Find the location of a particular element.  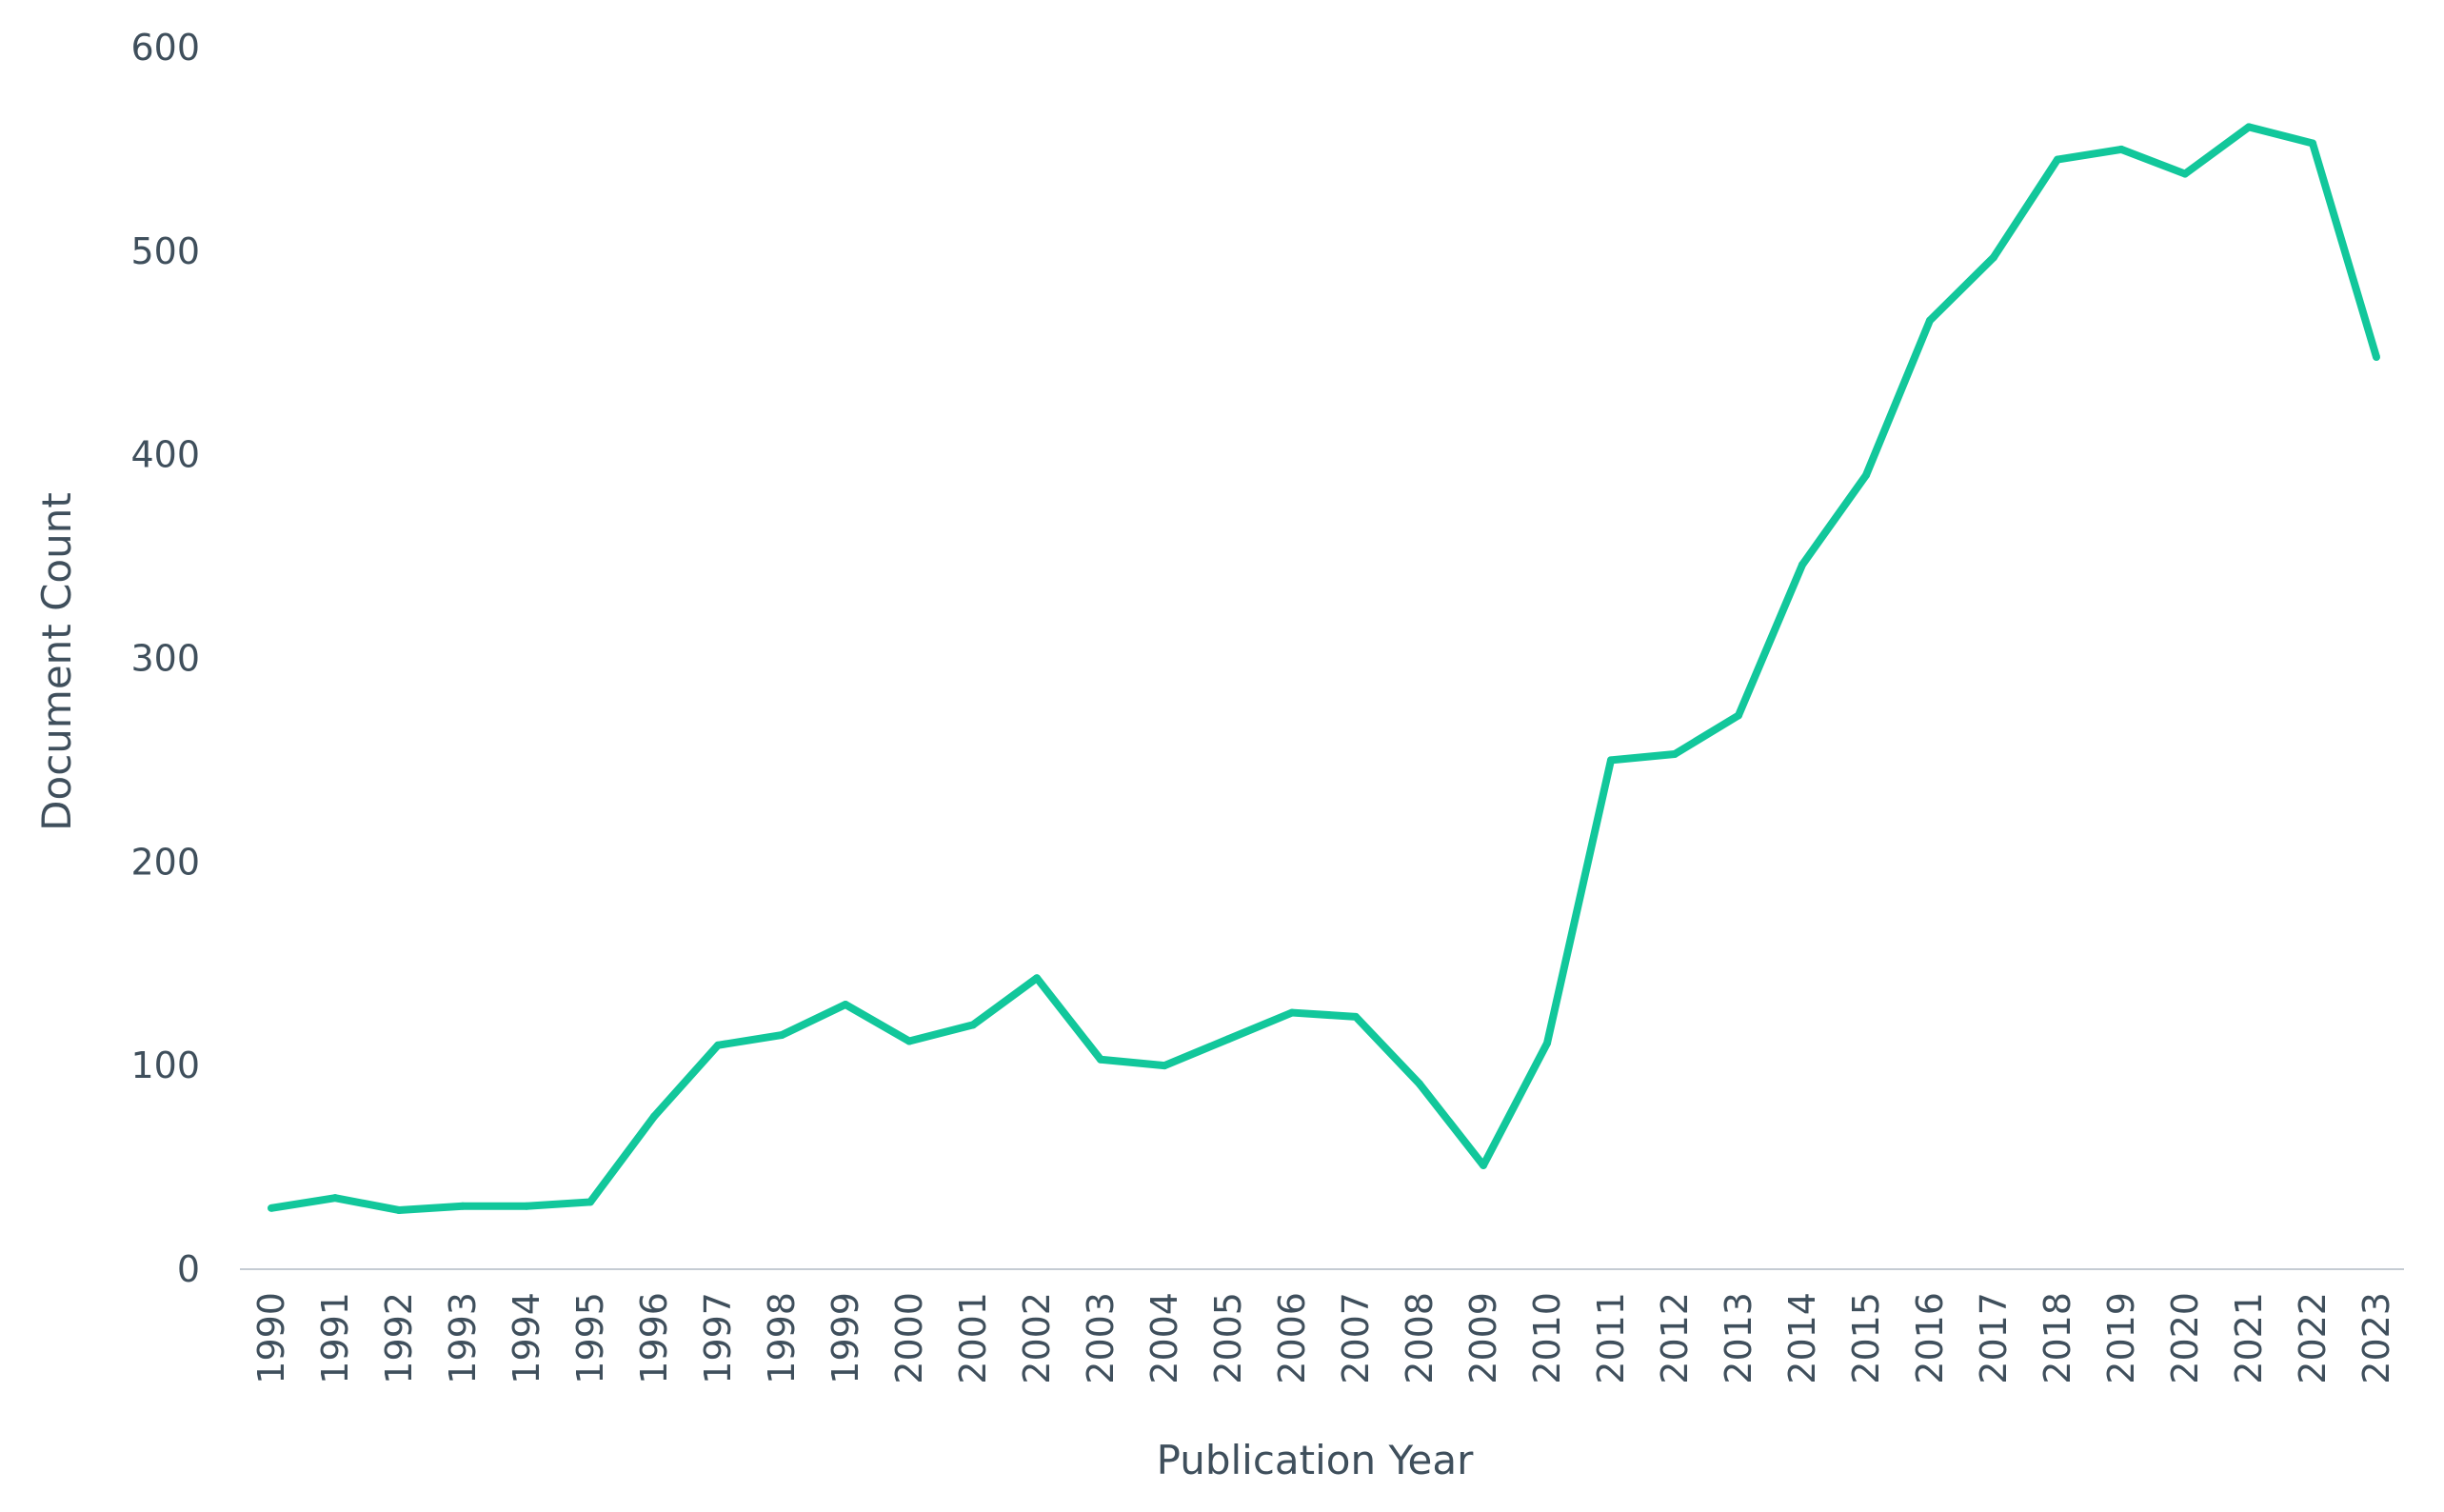

y-tick-label: 0 is located at coordinates (188, 1269).